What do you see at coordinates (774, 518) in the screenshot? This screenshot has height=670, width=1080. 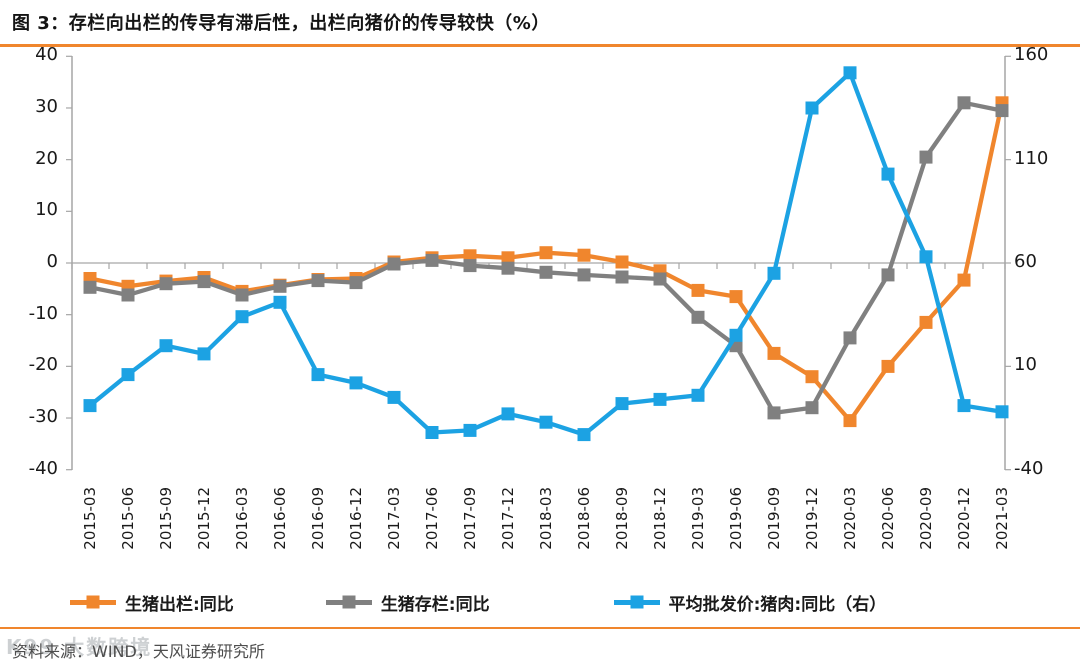 I see `x-axis-tick-label: 2019-09` at bounding box center [774, 518].